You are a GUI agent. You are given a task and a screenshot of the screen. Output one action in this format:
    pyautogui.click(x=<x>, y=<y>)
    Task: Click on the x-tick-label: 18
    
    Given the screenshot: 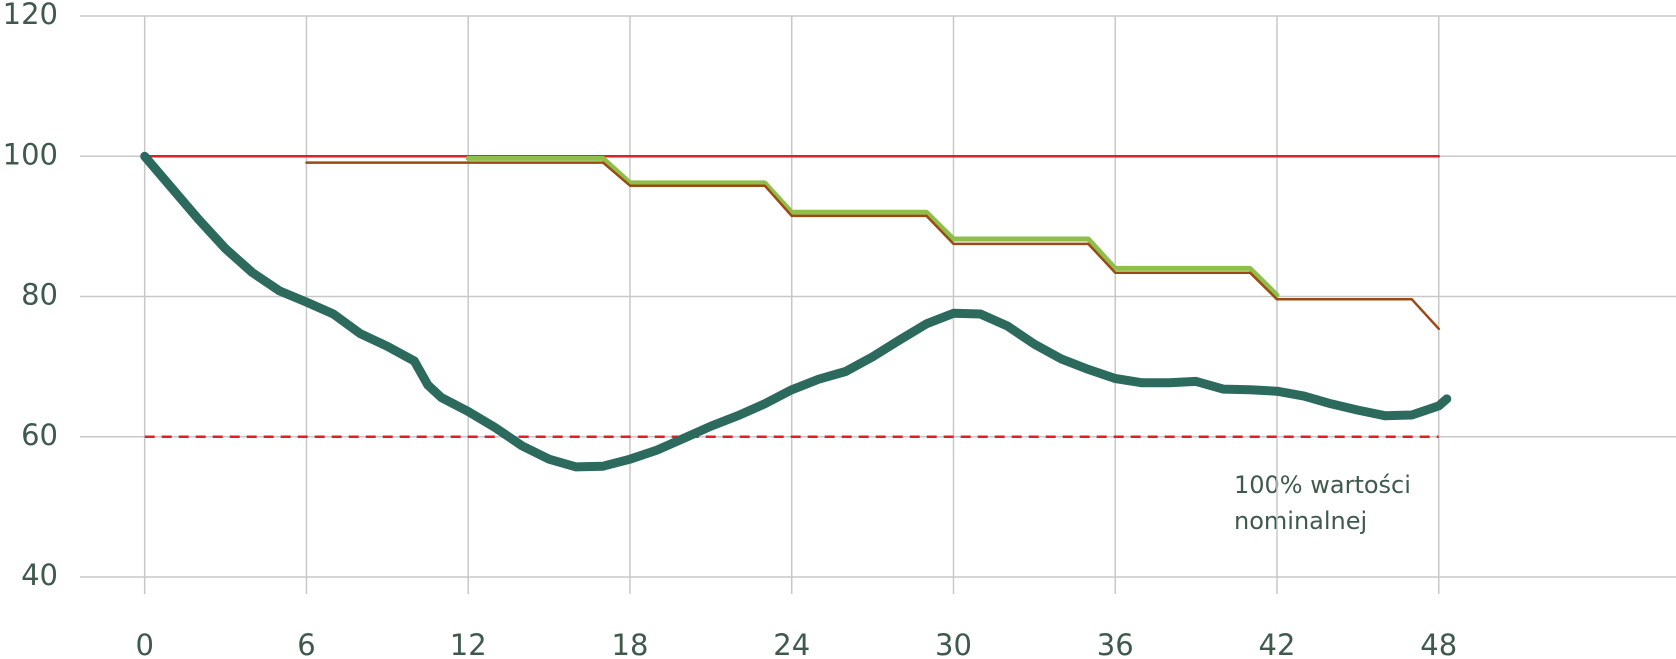 What is the action you would take?
    pyautogui.click(x=630, y=643)
    